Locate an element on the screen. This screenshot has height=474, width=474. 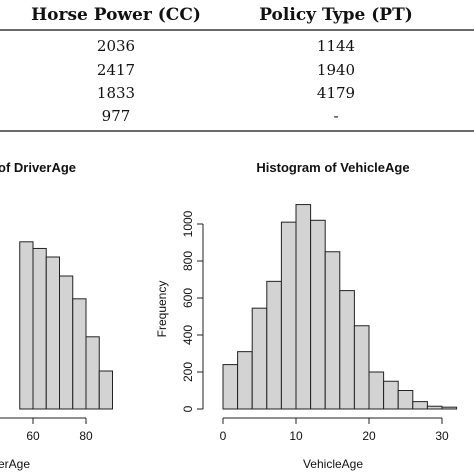
y-axis: 0 200 400 600 800 1000 is located at coordinates (192, 311).